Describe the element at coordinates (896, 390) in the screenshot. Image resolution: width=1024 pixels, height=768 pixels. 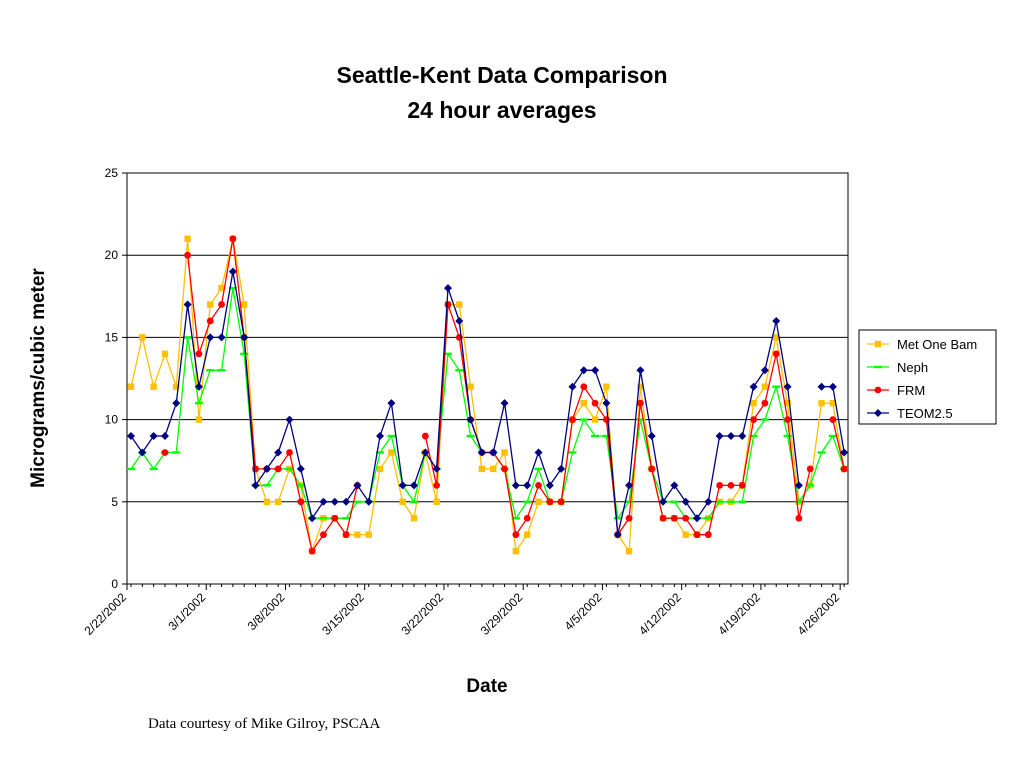
I see `legend-item: FRM` at that location.